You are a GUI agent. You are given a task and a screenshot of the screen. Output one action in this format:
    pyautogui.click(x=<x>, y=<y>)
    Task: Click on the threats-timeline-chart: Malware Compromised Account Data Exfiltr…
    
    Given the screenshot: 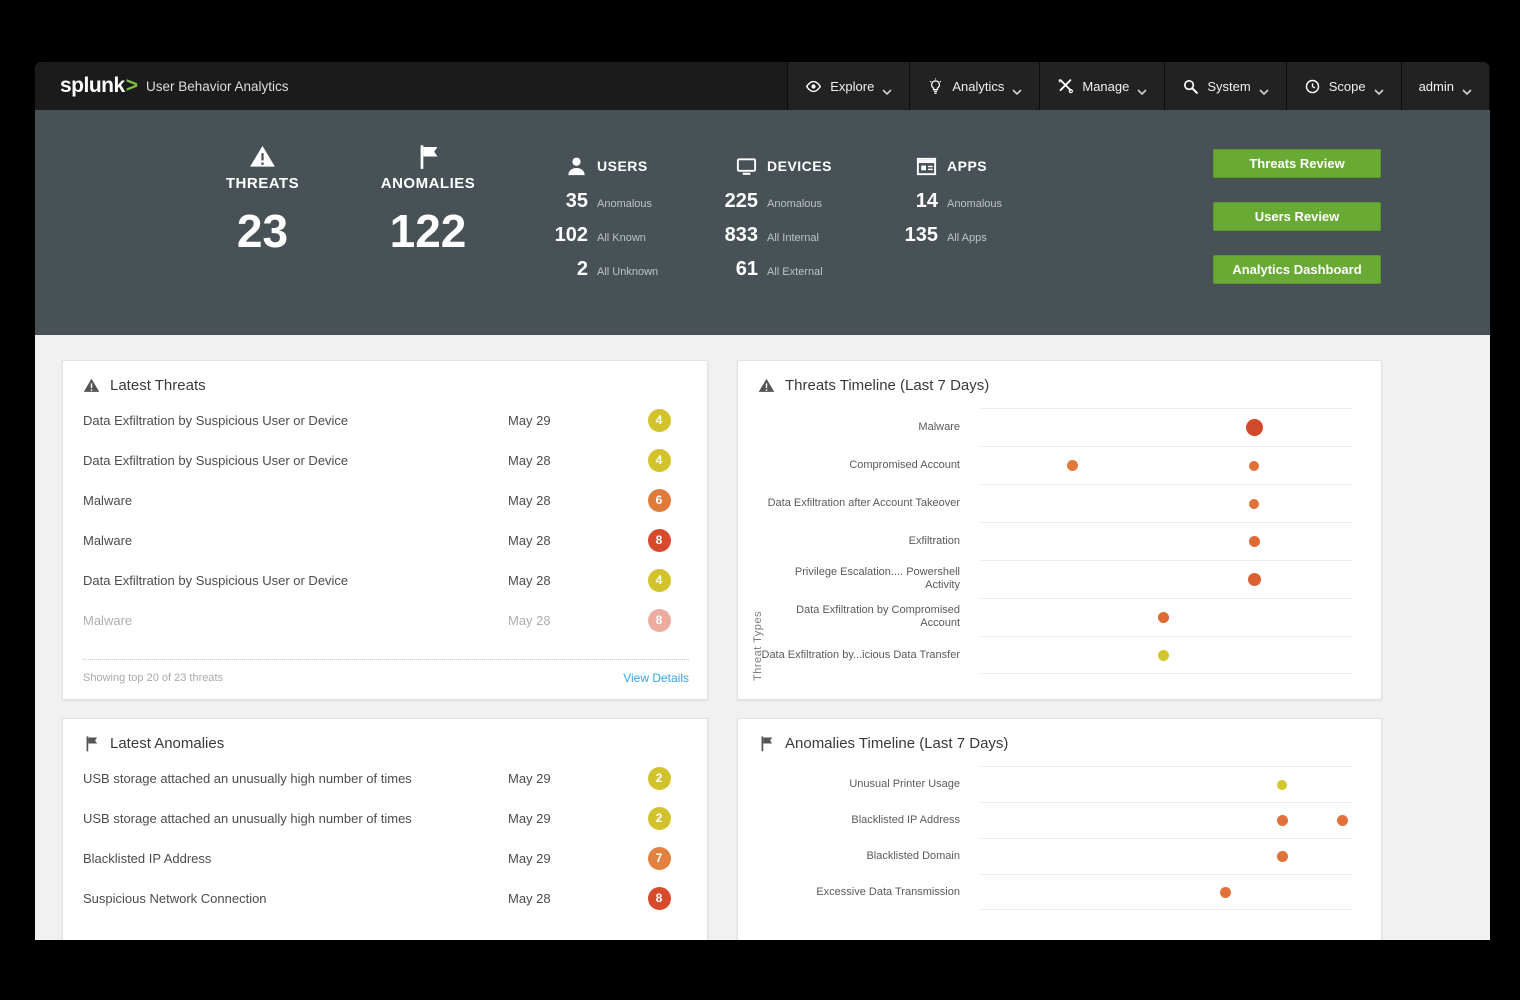 What is the action you would take?
    pyautogui.click(x=1060, y=541)
    